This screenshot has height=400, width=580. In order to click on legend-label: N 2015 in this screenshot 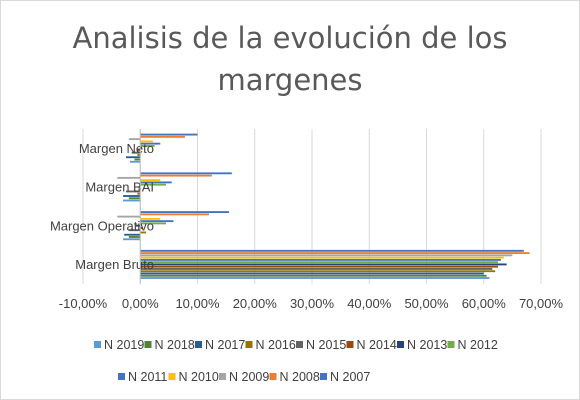, I will do `click(326, 345)`.